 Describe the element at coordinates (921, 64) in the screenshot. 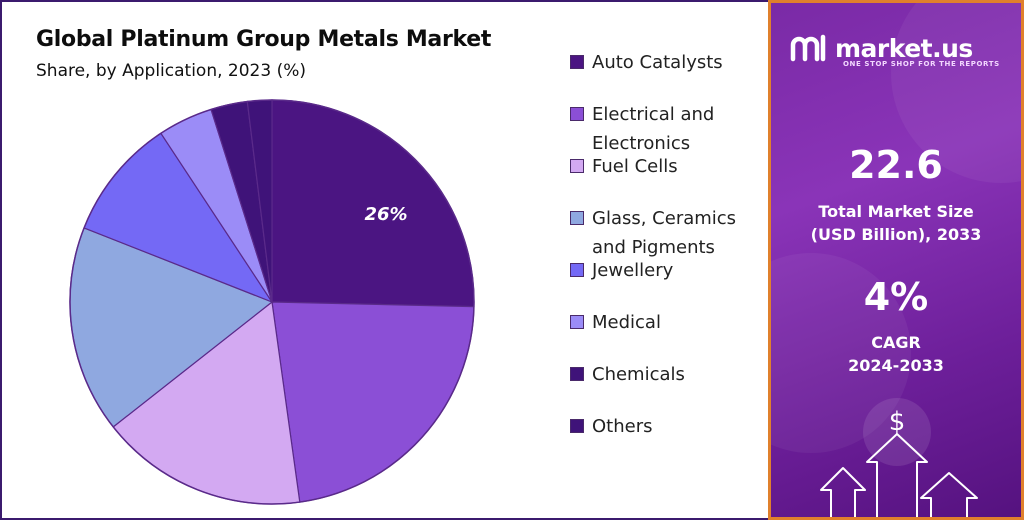

I see `brand-tagline: ONE STOP SHOP FOR THE REPORTS` at that location.